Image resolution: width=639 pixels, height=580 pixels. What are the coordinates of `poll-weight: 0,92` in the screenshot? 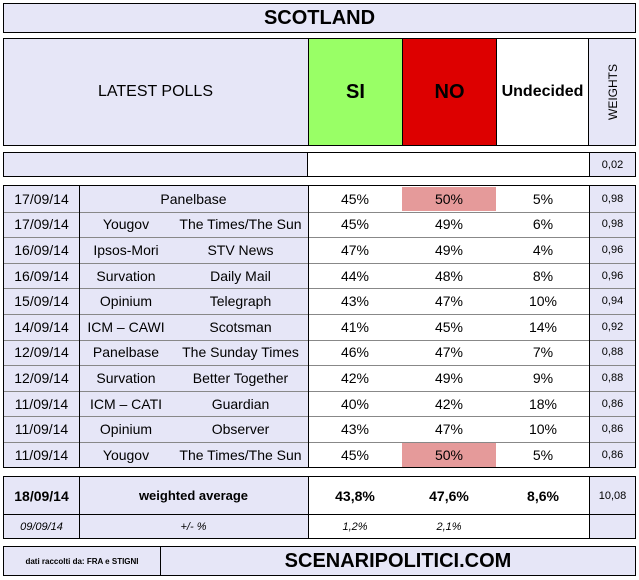 It's located at (612, 326).